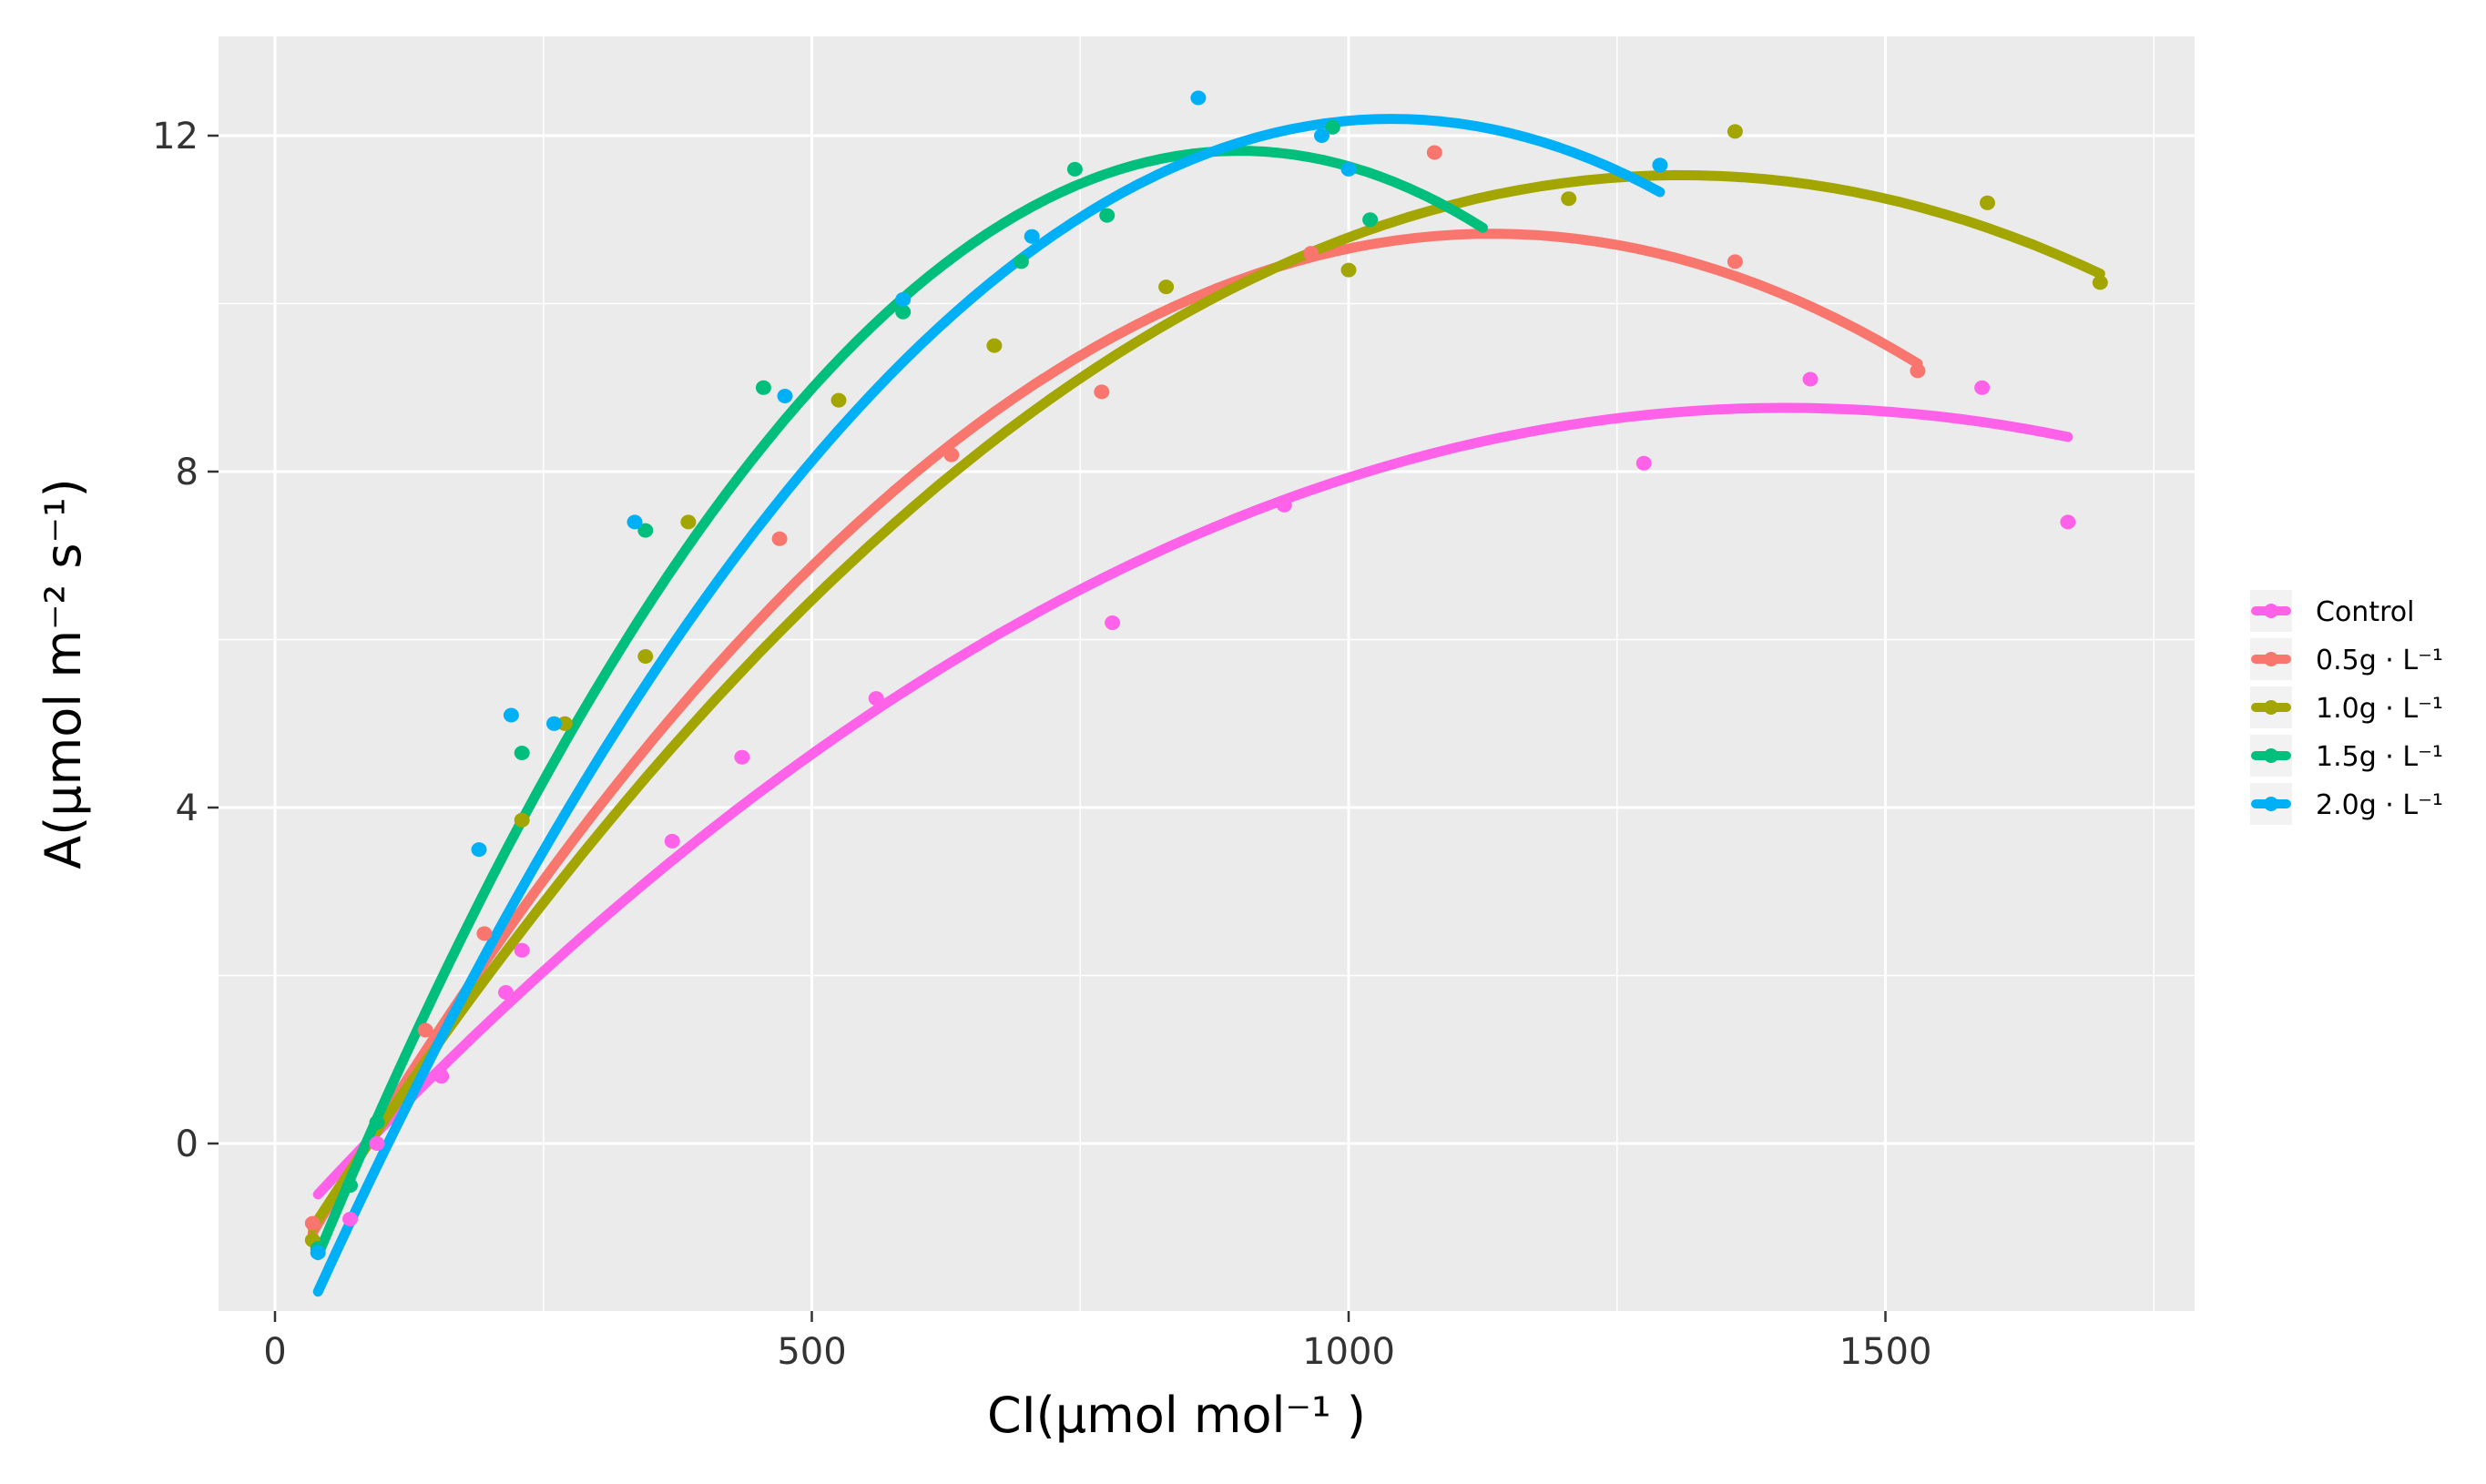 This screenshot has height=1484, width=2486. I want to click on legend-label: Control, so click(2365, 612).